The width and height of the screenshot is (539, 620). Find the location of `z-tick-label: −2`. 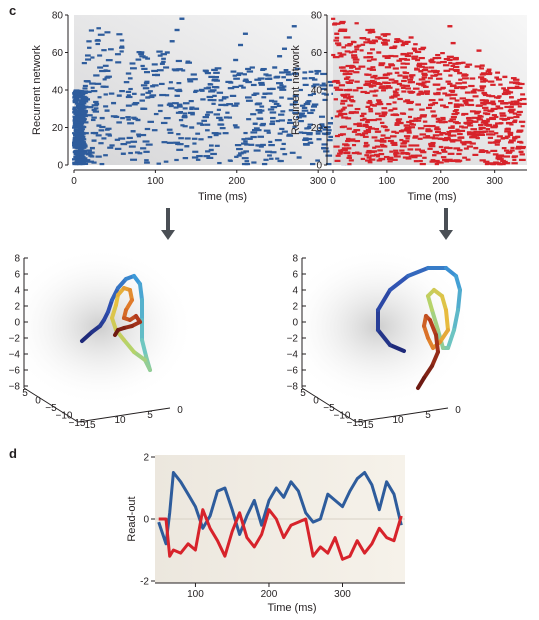

z-tick-label: −2 is located at coordinates (15, 339).